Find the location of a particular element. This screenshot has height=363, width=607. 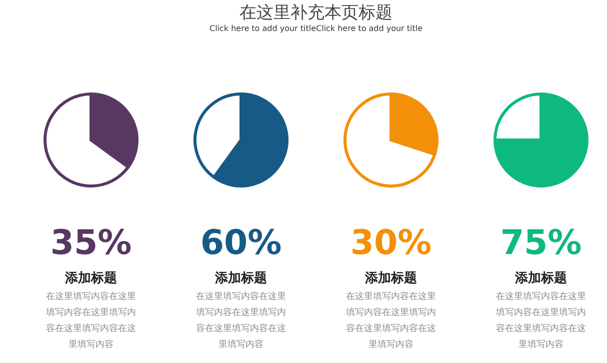

text: Click here to add your titleClick here to add your title is located at coordinates (316, 28).